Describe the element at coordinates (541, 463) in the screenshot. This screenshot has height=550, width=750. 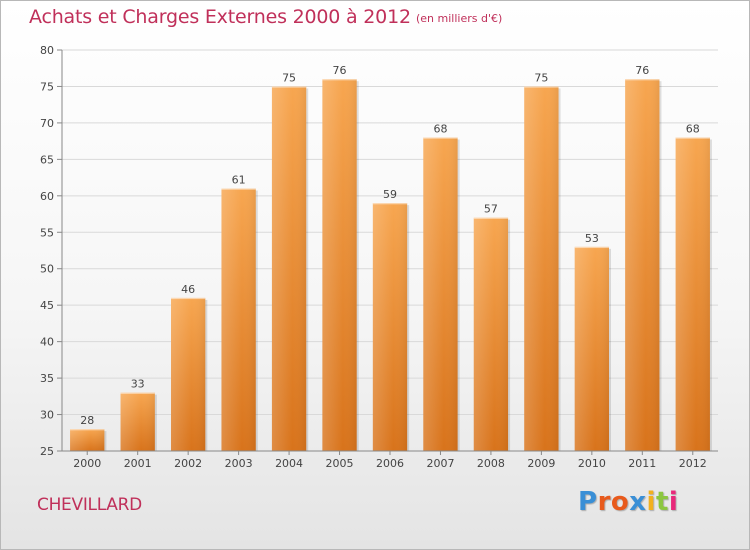
I see `x-tick-label: 2009` at that location.